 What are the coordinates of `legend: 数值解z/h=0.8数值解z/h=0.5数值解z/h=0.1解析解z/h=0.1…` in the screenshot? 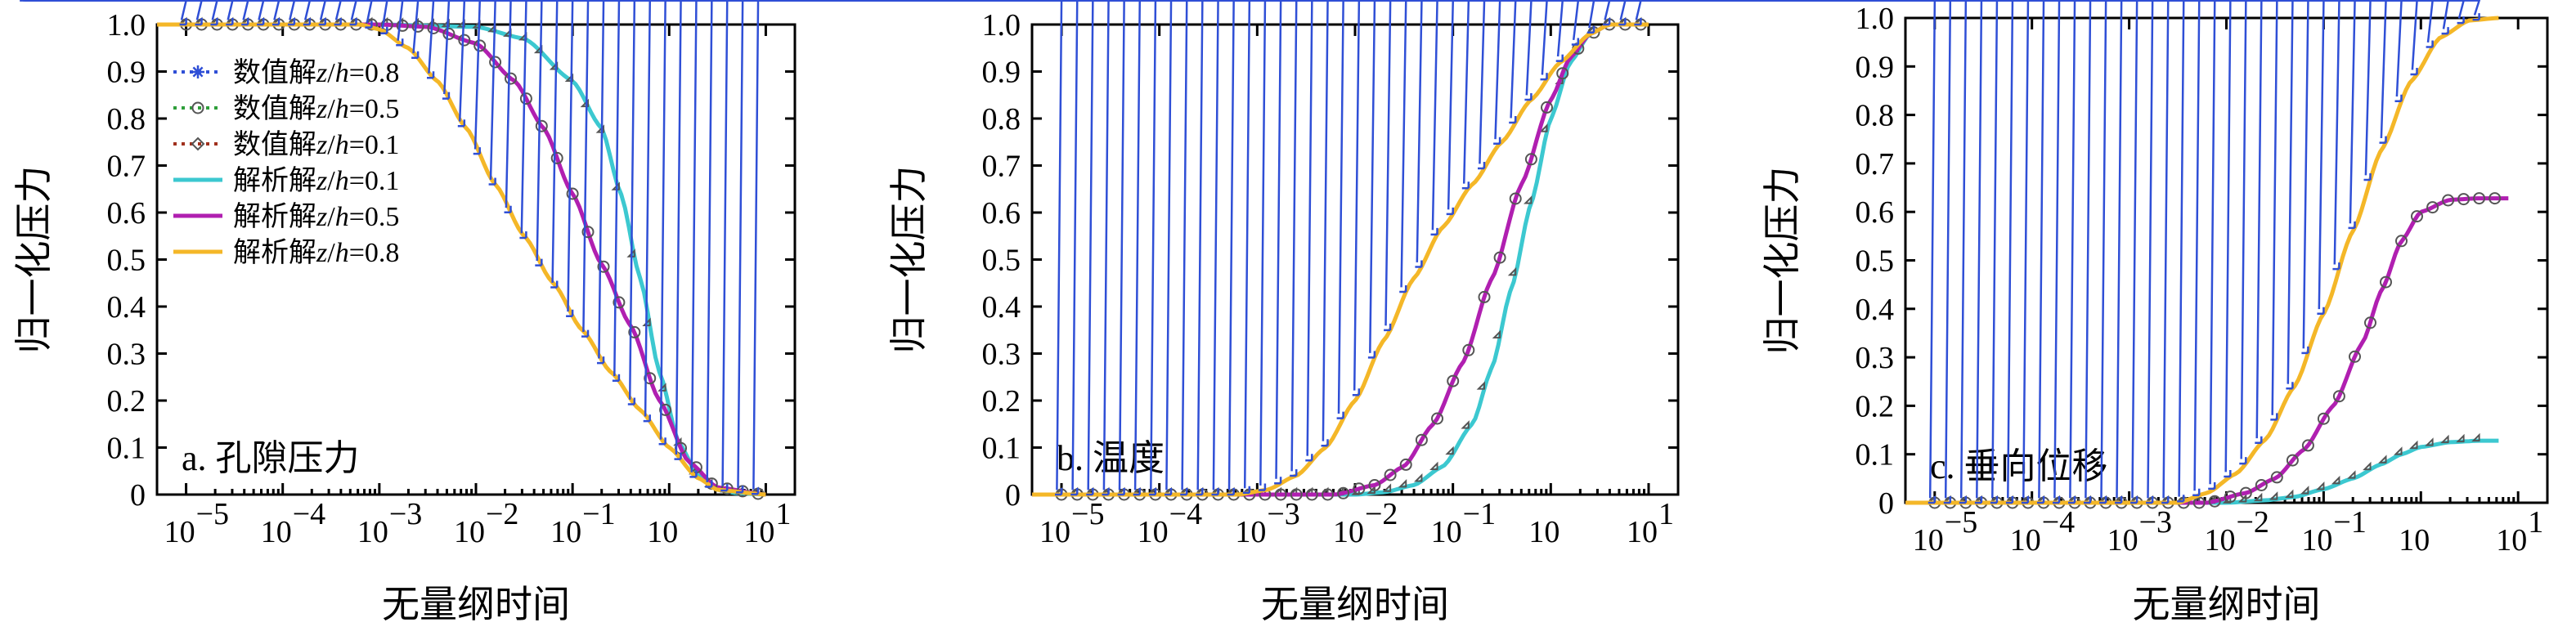 It's located at (286, 162).